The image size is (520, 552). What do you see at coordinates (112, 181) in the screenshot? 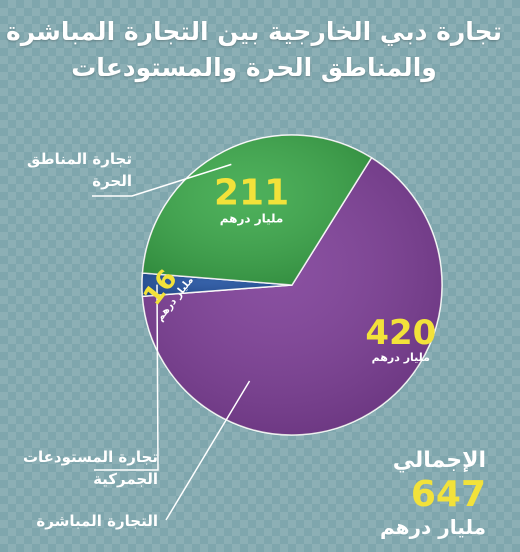
I see `legend-free-zones-line-2: الحرة` at bounding box center [112, 181].